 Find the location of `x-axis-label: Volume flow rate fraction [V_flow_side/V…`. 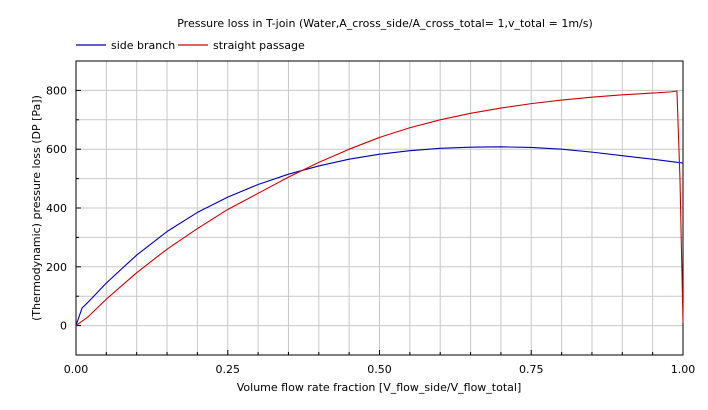

x-axis-label: Volume flow rate fraction [V_flow_side/V… is located at coordinates (379, 387).